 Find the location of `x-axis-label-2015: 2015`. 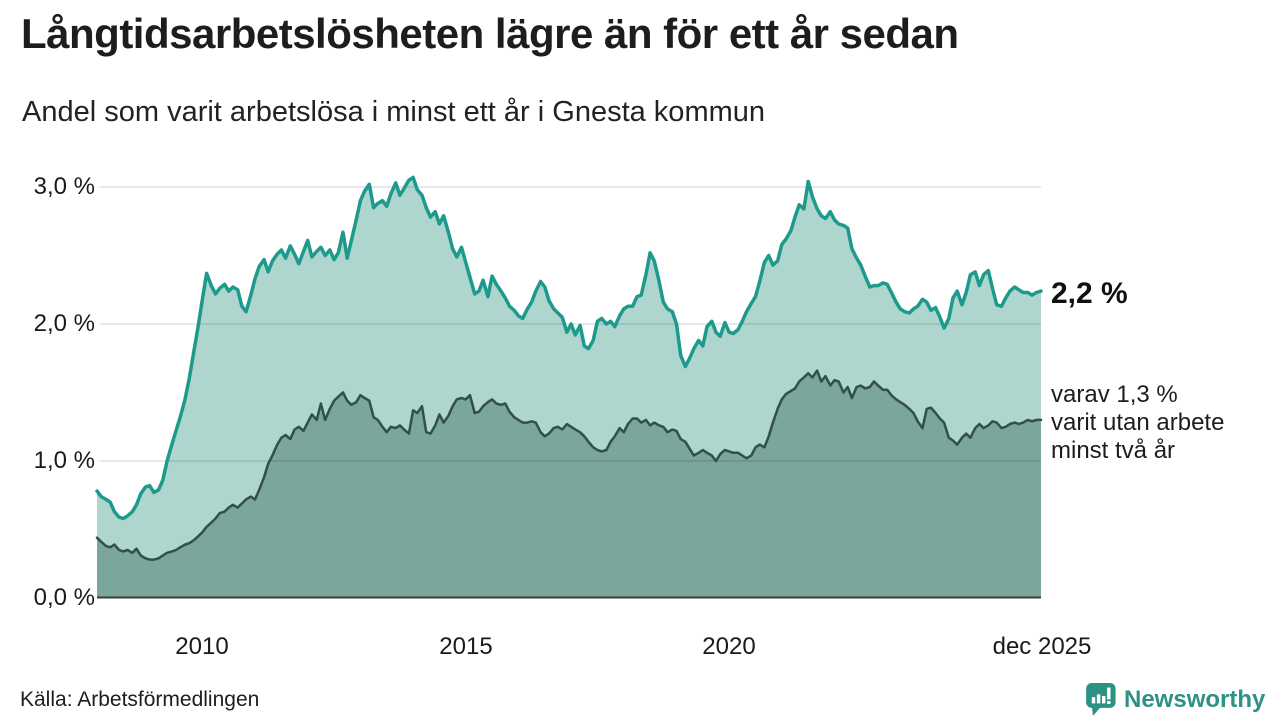

x-axis-label-2015: 2015 is located at coordinates (466, 646).